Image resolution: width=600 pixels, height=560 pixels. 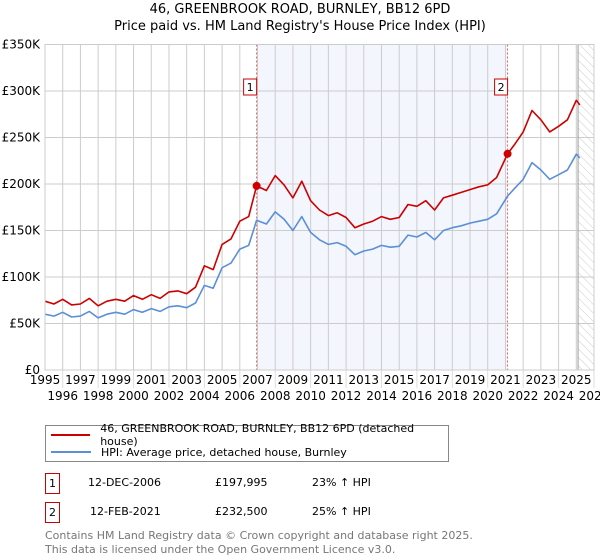 What do you see at coordinates (80, 380) in the screenshot?
I see `x-tick-label: 1997` at bounding box center [80, 380].